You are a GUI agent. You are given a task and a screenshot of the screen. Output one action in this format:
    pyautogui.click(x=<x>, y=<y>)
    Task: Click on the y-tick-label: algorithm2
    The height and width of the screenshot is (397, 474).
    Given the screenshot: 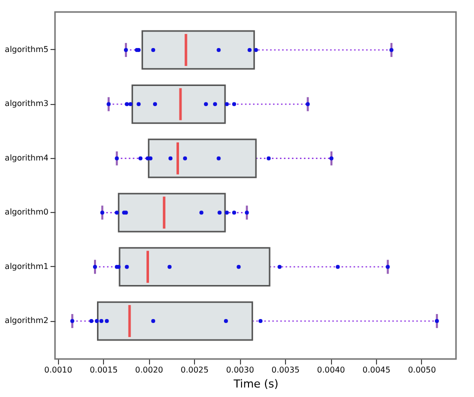 What is the action you would take?
    pyautogui.click(x=26, y=321)
    